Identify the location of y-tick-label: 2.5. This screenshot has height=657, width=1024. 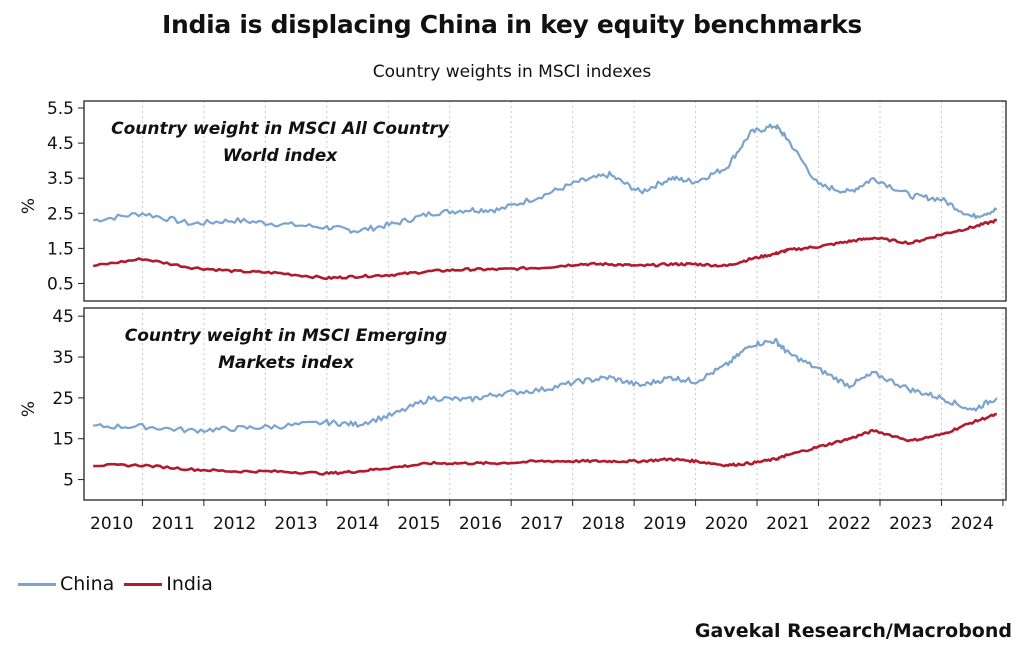
(60, 214).